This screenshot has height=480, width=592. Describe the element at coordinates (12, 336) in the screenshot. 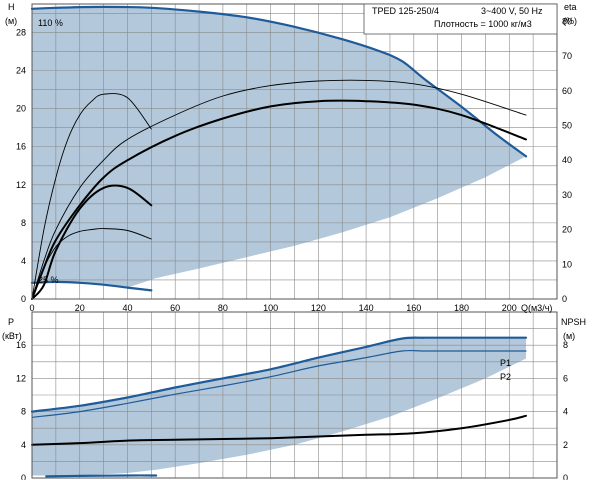

I see `left-axis-unit-p: (кВт)` at that location.